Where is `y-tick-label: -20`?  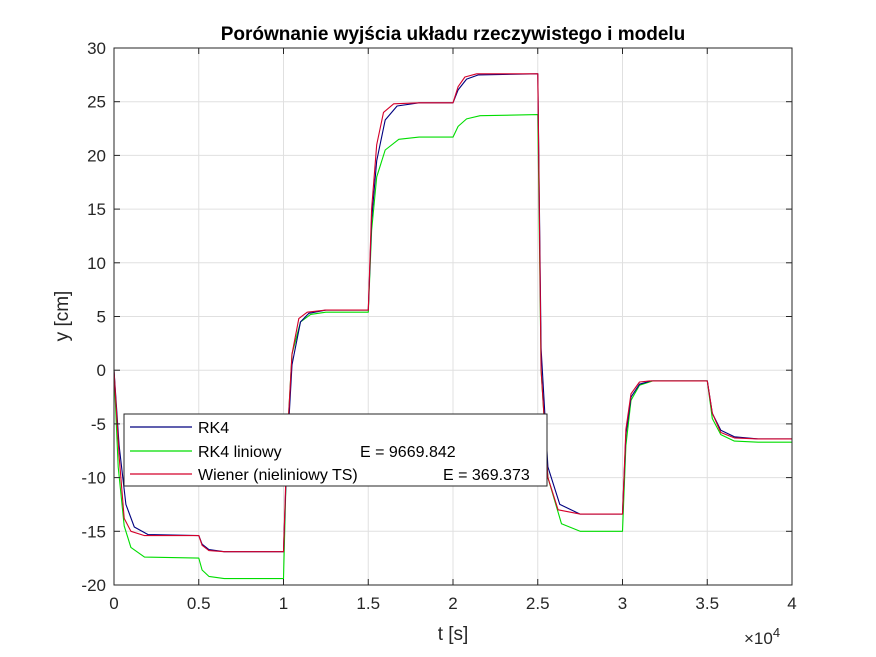 y-tick-label: -20 is located at coordinates (93, 585).